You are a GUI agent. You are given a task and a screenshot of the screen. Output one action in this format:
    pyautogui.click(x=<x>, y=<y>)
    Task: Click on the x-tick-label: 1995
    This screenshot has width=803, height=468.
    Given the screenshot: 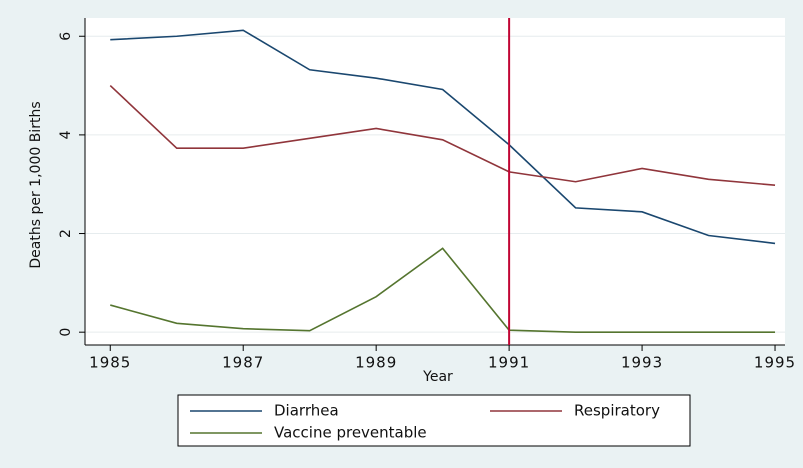 What is the action you would take?
    pyautogui.click(x=775, y=363)
    